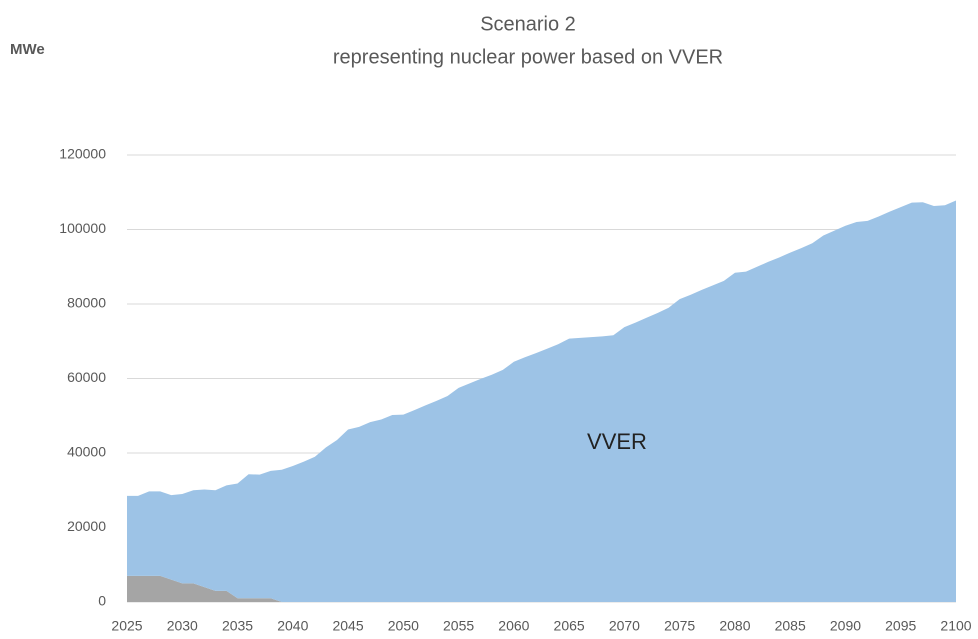 This screenshot has height=639, width=978. Describe the element at coordinates (845, 626) in the screenshot. I see `x-tick-label: 2090` at that location.